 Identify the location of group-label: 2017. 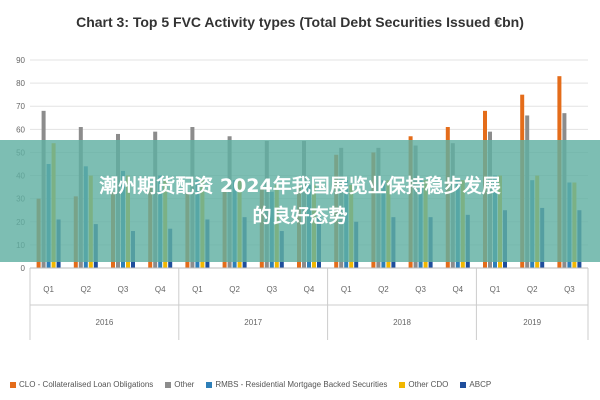
(253, 322).